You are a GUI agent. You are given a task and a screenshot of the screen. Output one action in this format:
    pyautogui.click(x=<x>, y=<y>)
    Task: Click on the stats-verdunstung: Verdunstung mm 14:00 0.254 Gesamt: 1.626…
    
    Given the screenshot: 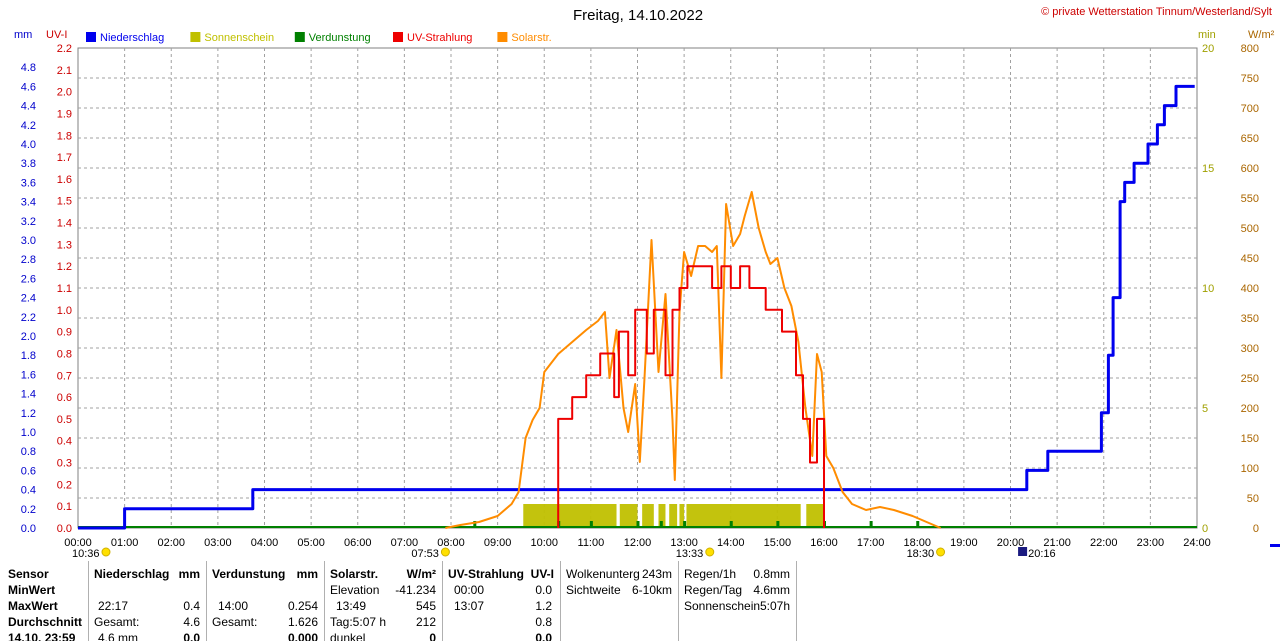 What is the action you would take?
    pyautogui.click(x=265, y=601)
    